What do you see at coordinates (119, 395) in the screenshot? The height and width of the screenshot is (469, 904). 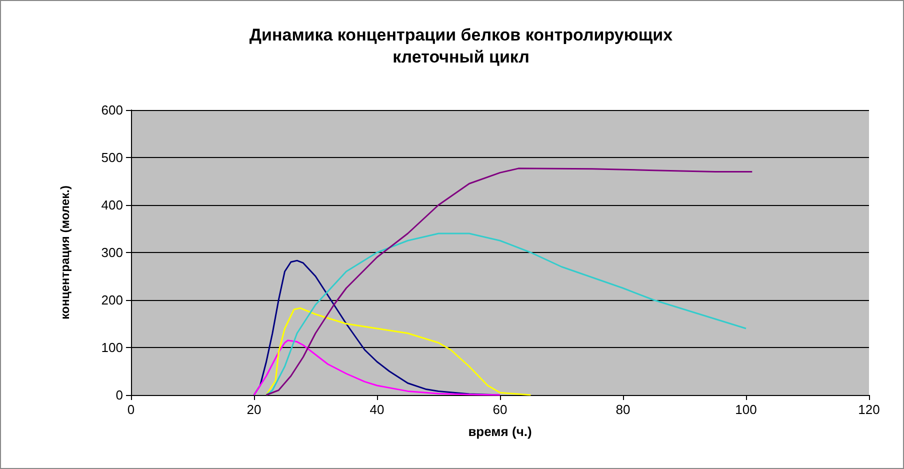 I see `y-tick-label: 0` at bounding box center [119, 395].